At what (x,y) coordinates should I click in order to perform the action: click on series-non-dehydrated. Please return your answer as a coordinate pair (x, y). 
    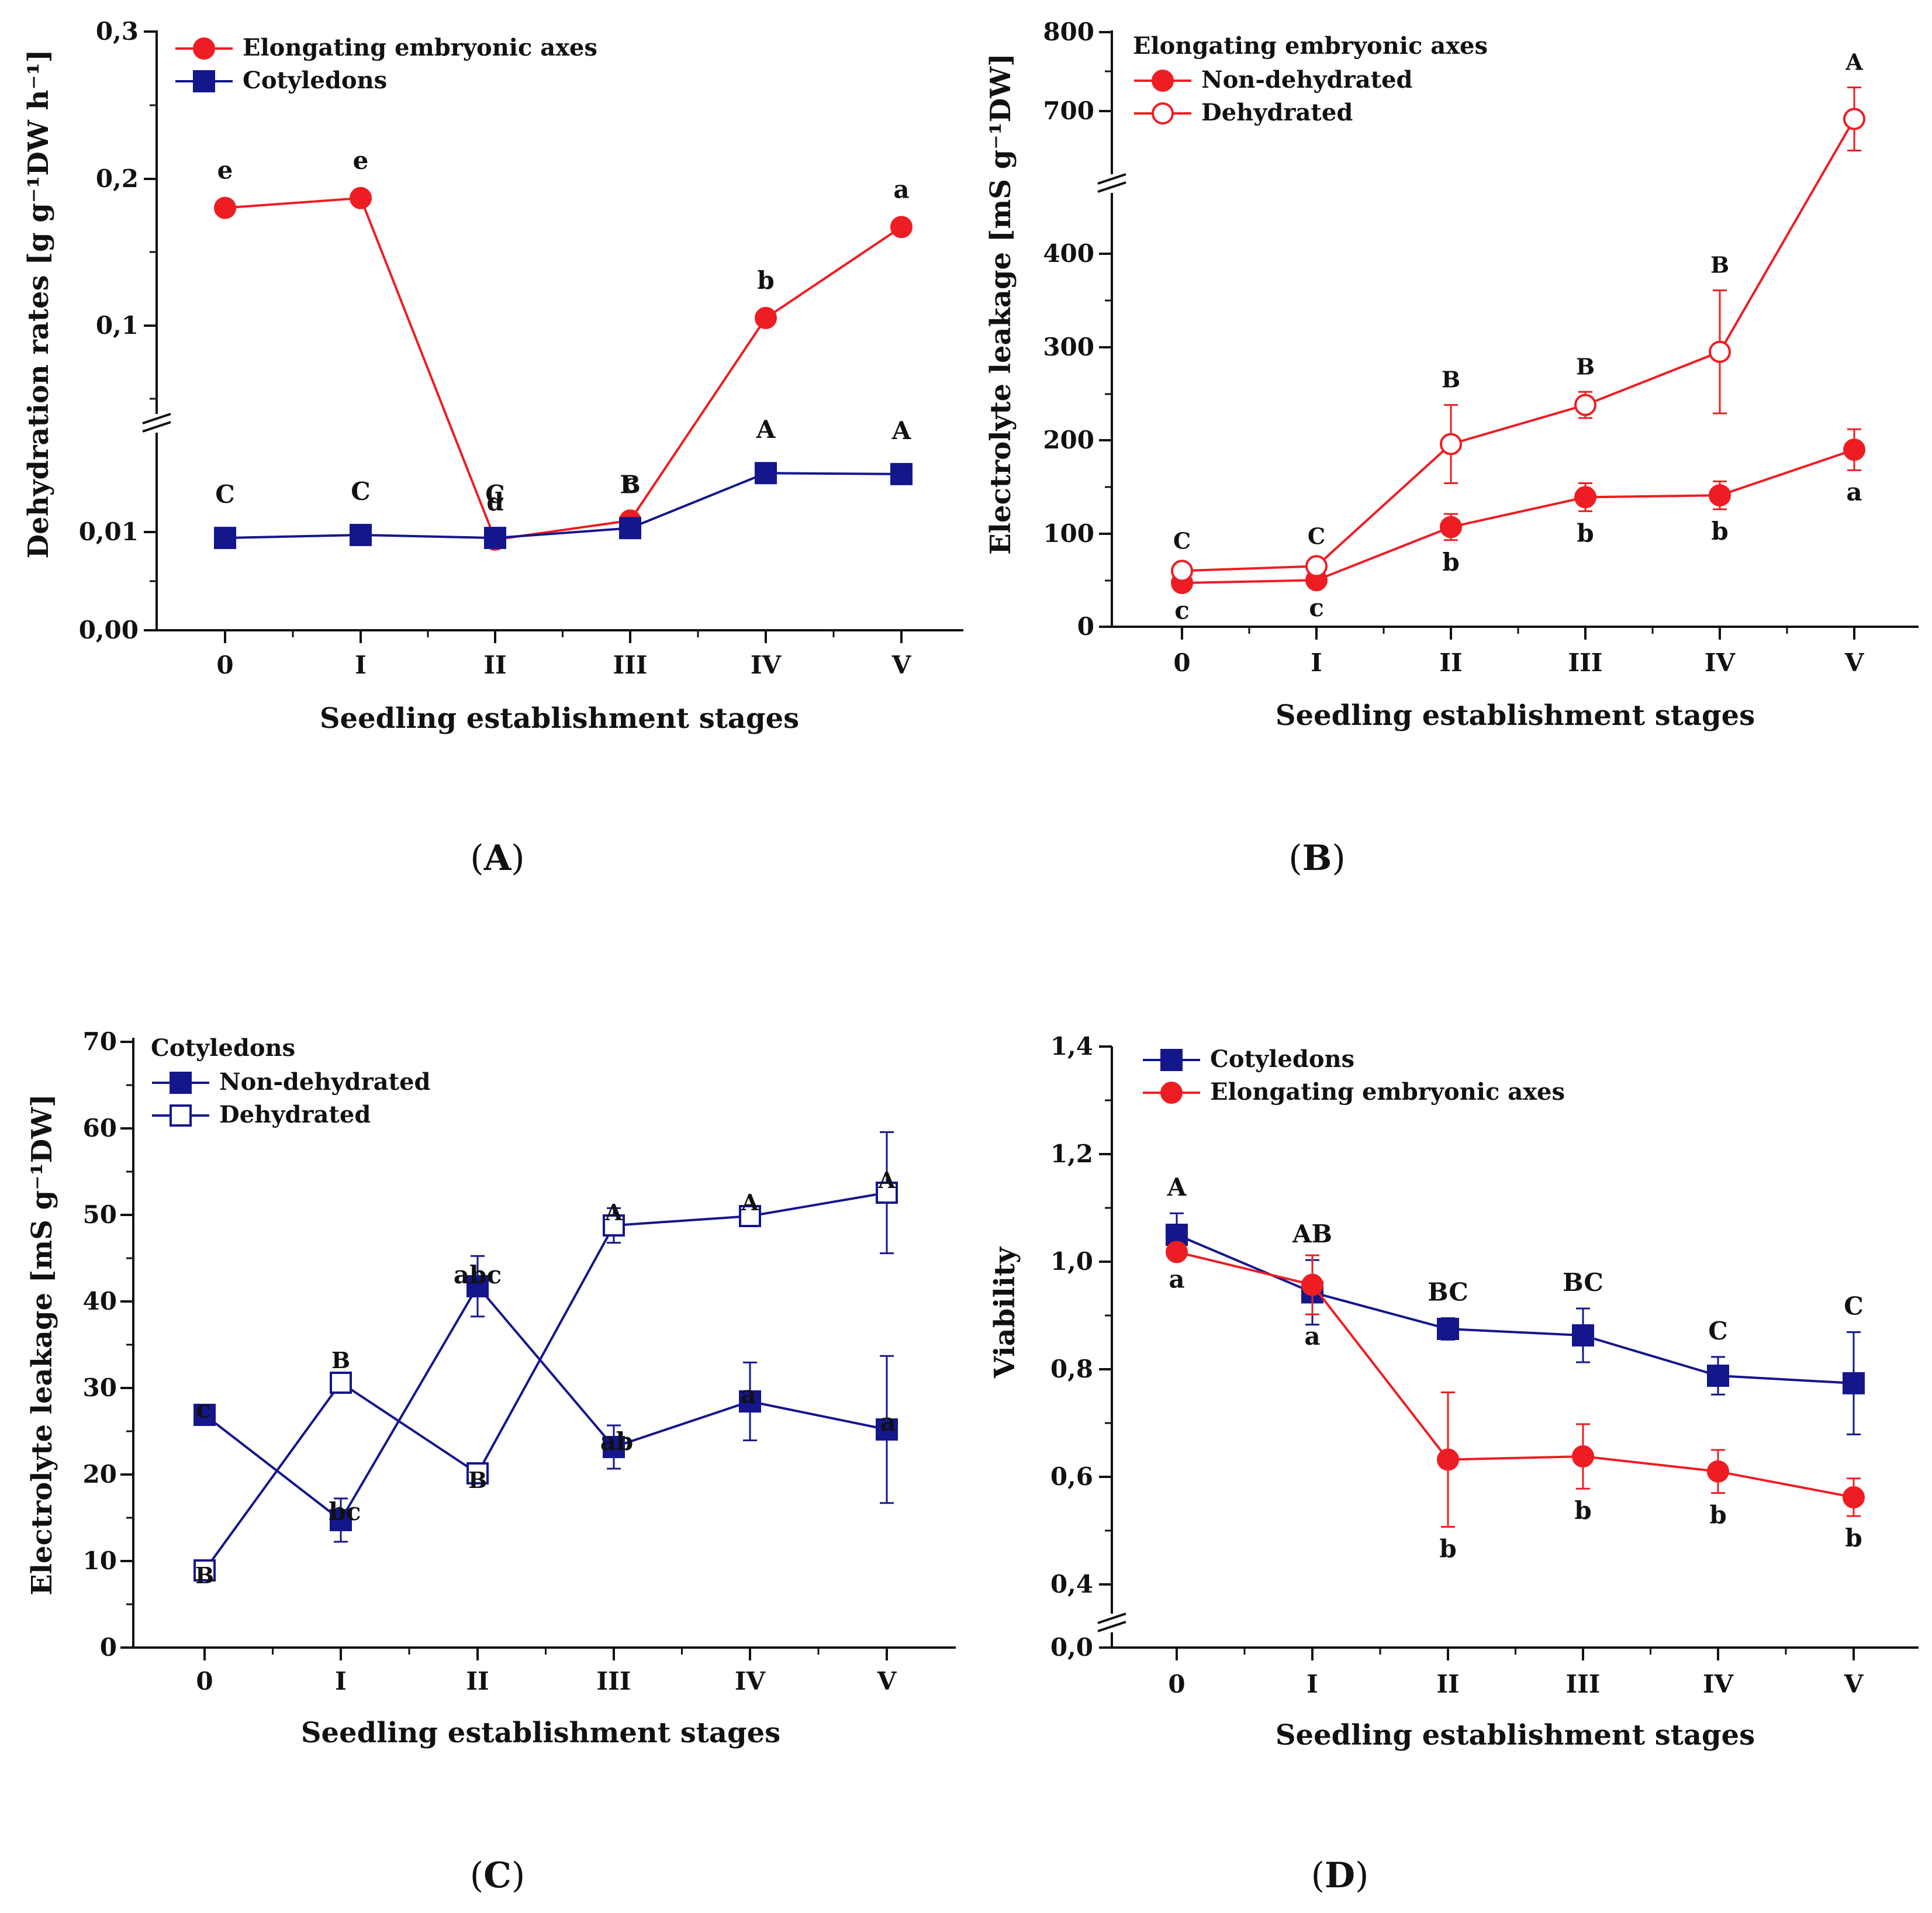
    Looking at the image, I should click on (546, 1399).